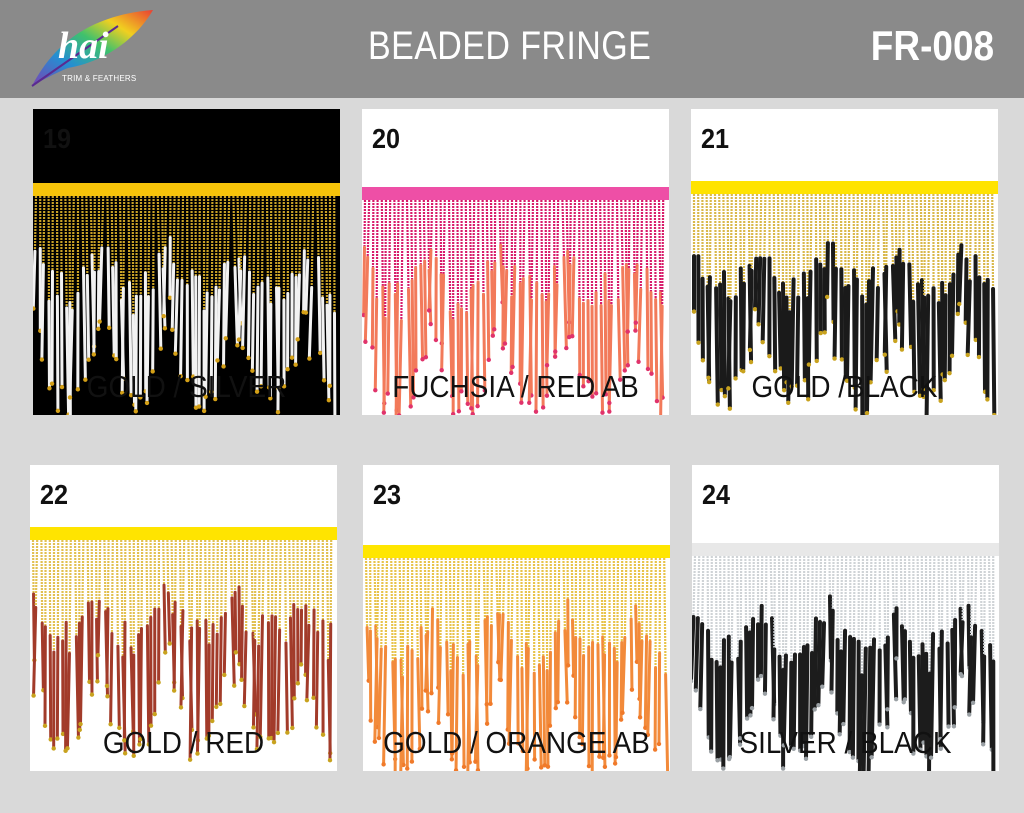 The width and height of the screenshot is (1024, 813). I want to click on swatch-label: FUCHSIA / RED AB, so click(515, 386).